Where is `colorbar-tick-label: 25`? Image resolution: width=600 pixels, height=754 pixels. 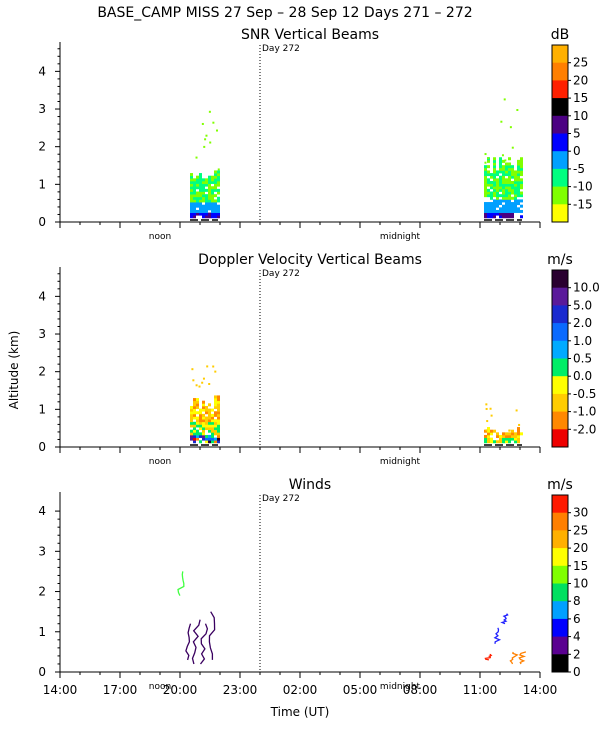 colorbar-tick-label: 25 is located at coordinates (580, 63).